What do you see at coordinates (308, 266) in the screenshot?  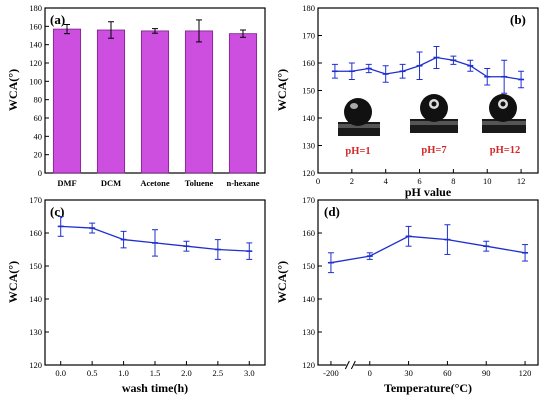 I see `panel-d-ytick-label-3: 150` at bounding box center [308, 266].